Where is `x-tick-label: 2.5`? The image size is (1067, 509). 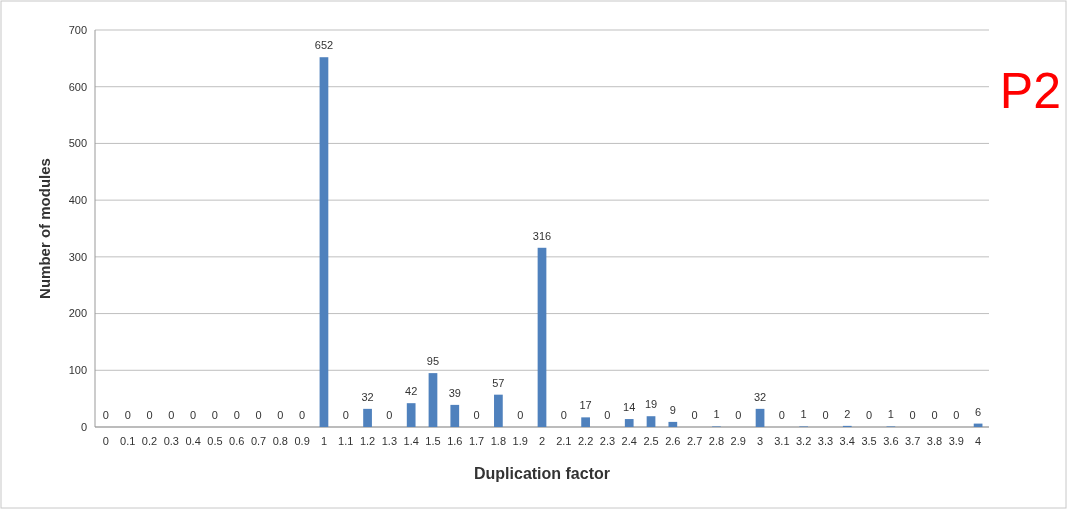 x-tick-label: 2.5 is located at coordinates (651, 441).